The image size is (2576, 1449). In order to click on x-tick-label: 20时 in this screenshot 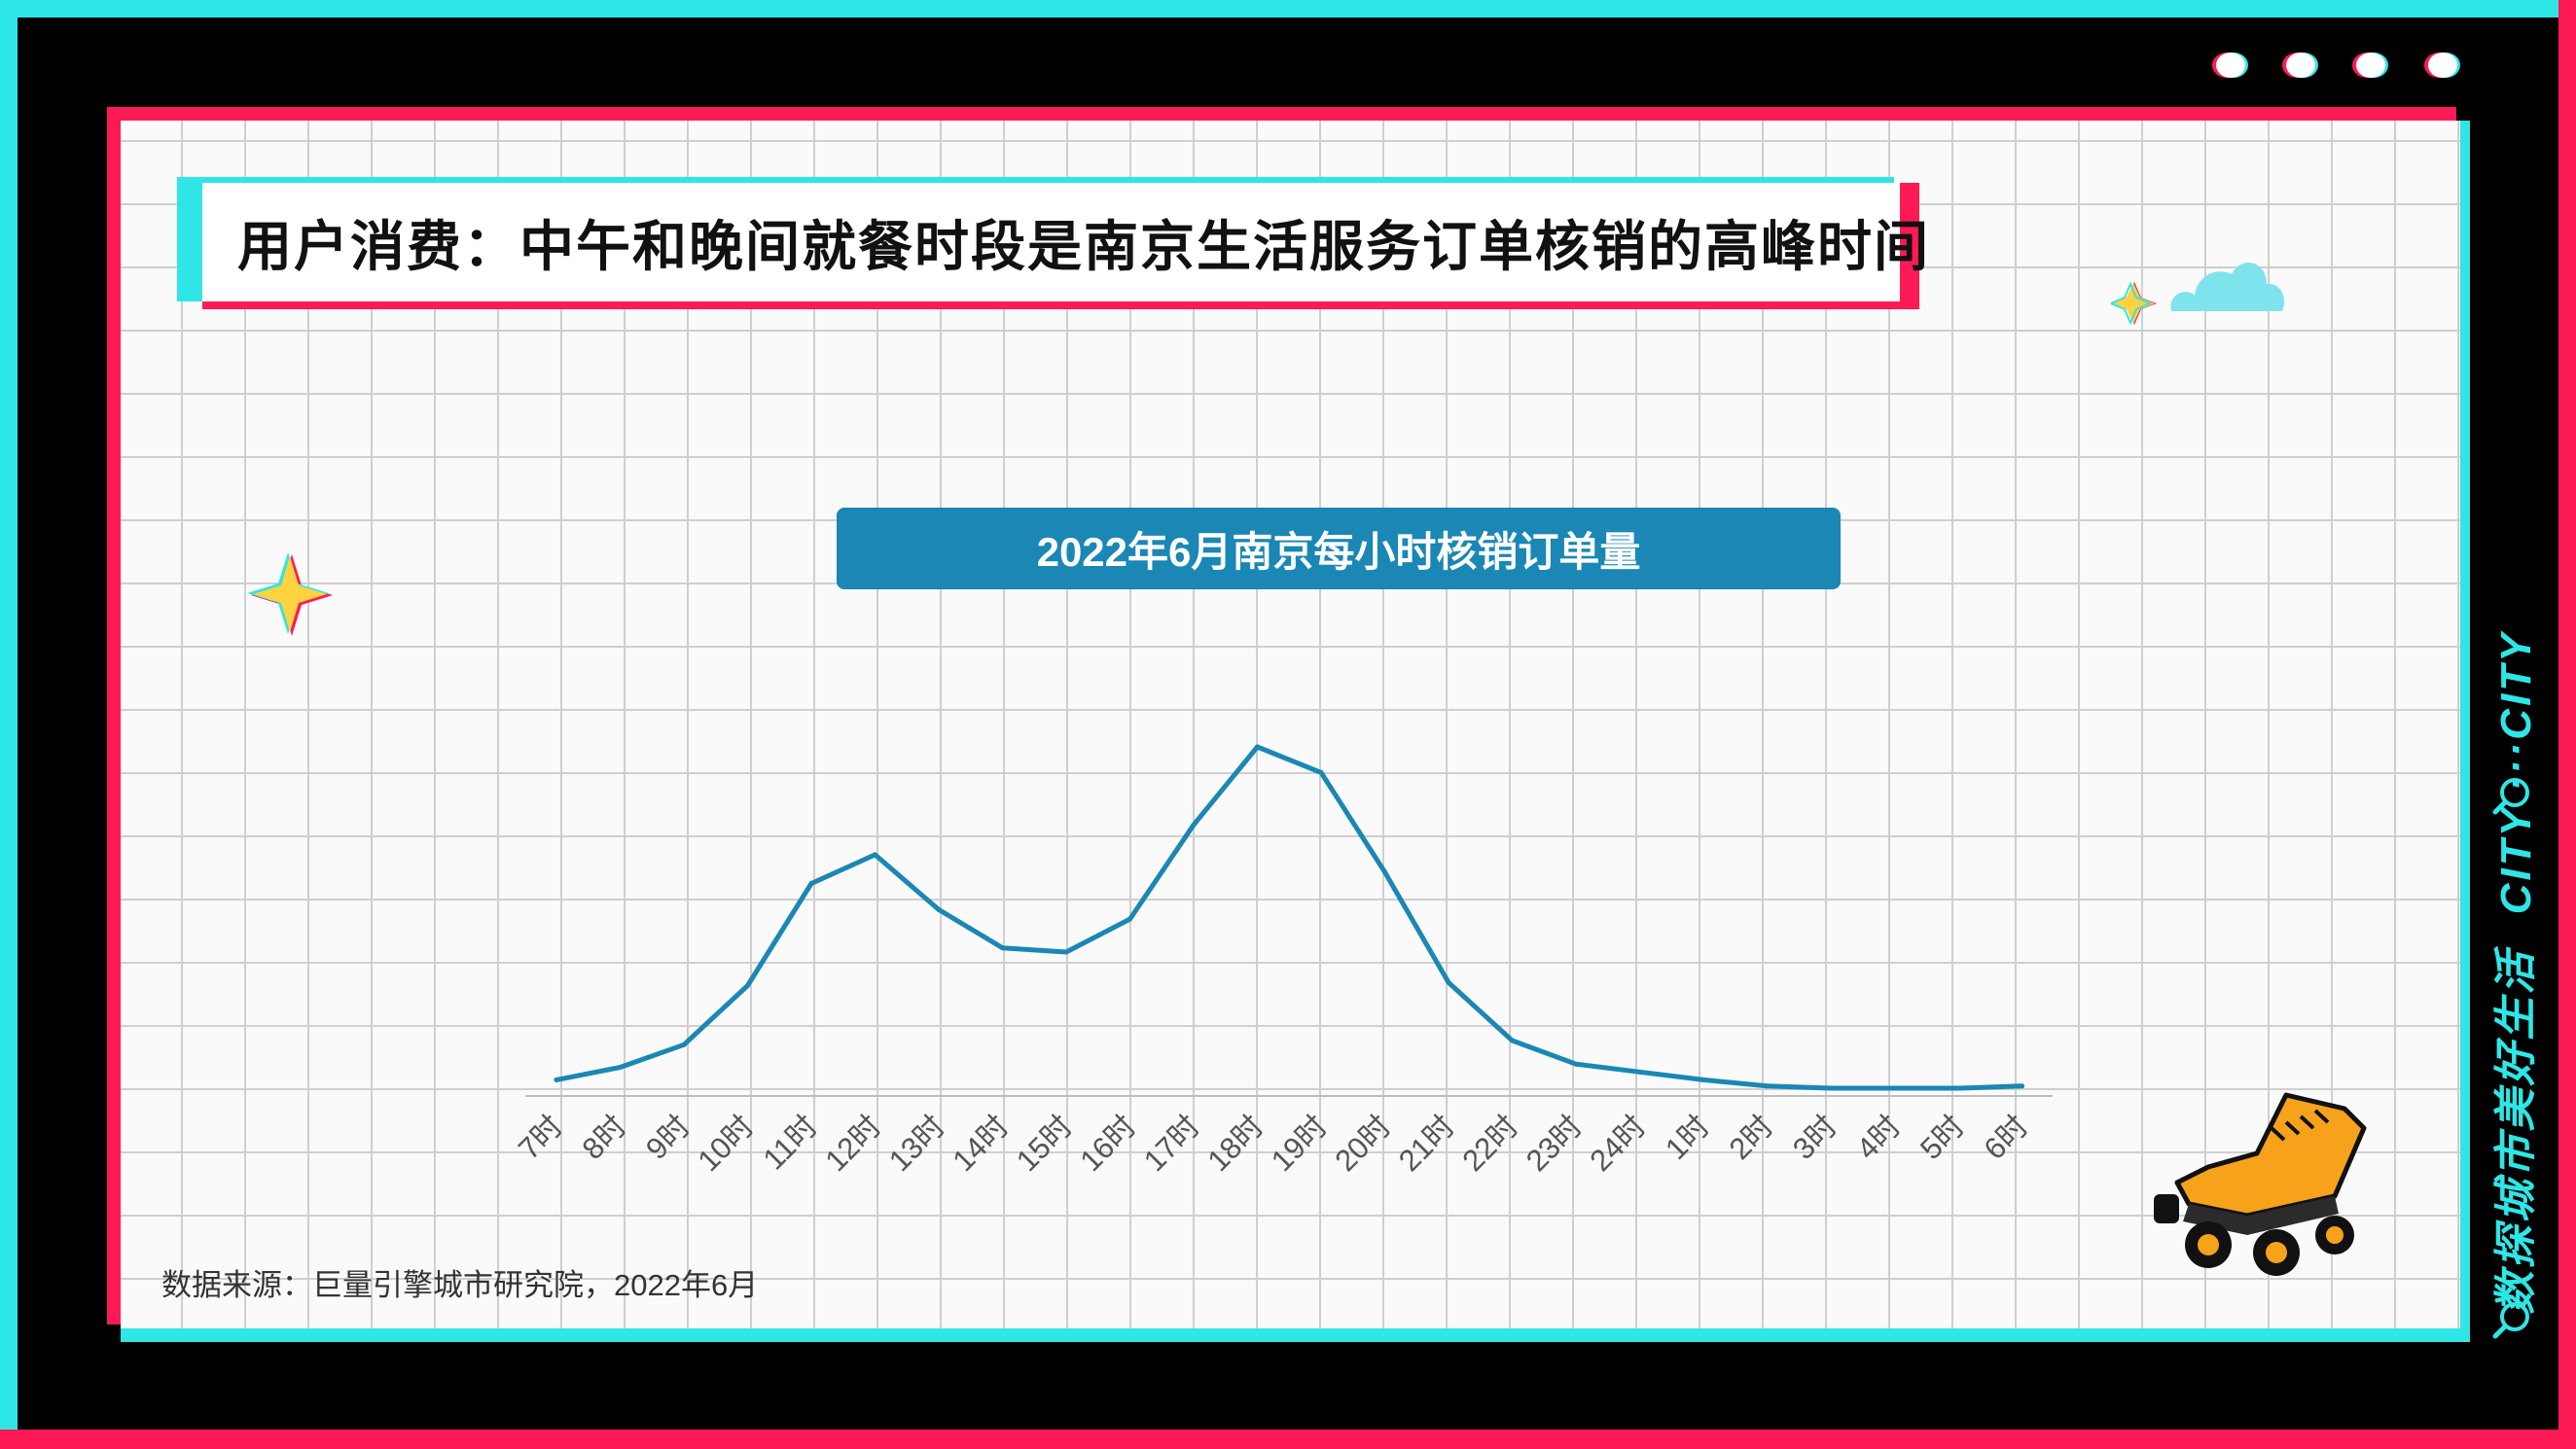, I will do `click(1362, 1143)`.